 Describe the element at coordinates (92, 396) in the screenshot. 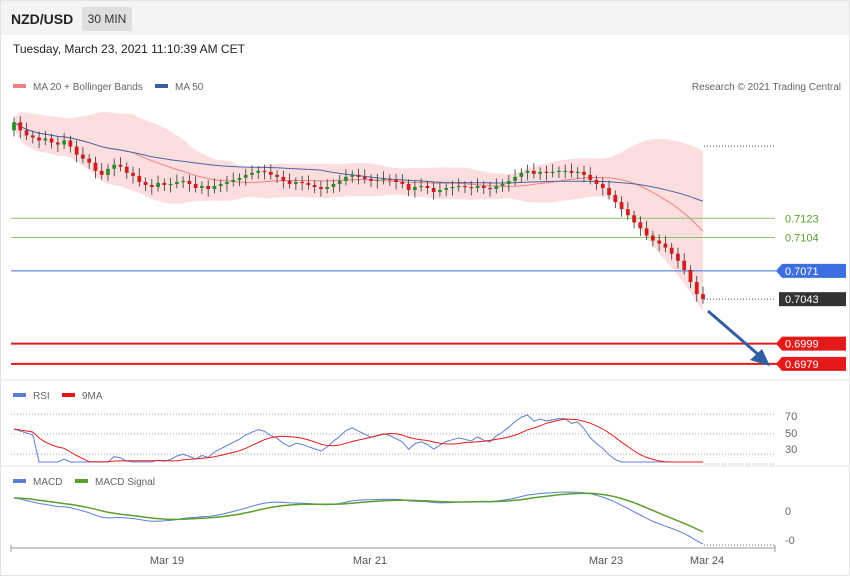

I see `rsi-ma-legend-label: 9MA` at that location.